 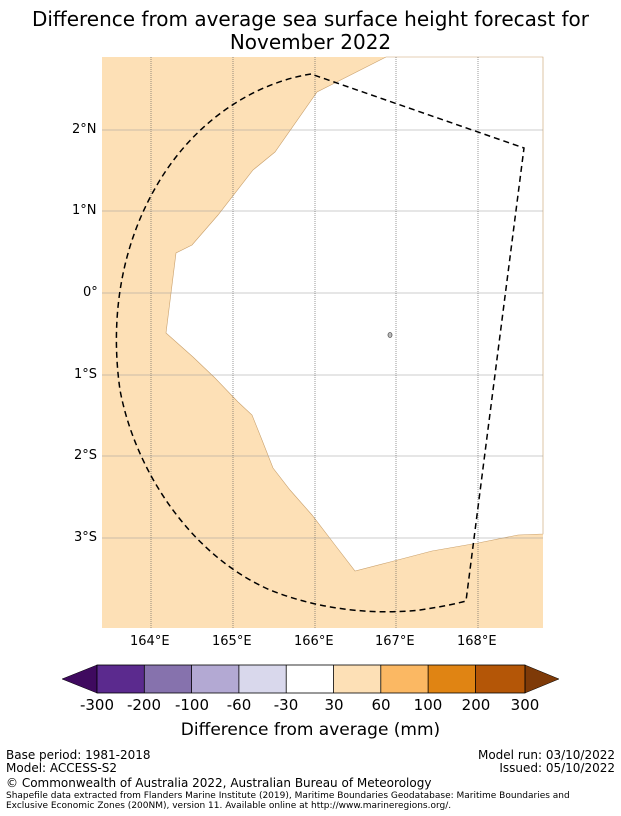 I want to click on lat-label-2n: 2°N, so click(x=84, y=129).